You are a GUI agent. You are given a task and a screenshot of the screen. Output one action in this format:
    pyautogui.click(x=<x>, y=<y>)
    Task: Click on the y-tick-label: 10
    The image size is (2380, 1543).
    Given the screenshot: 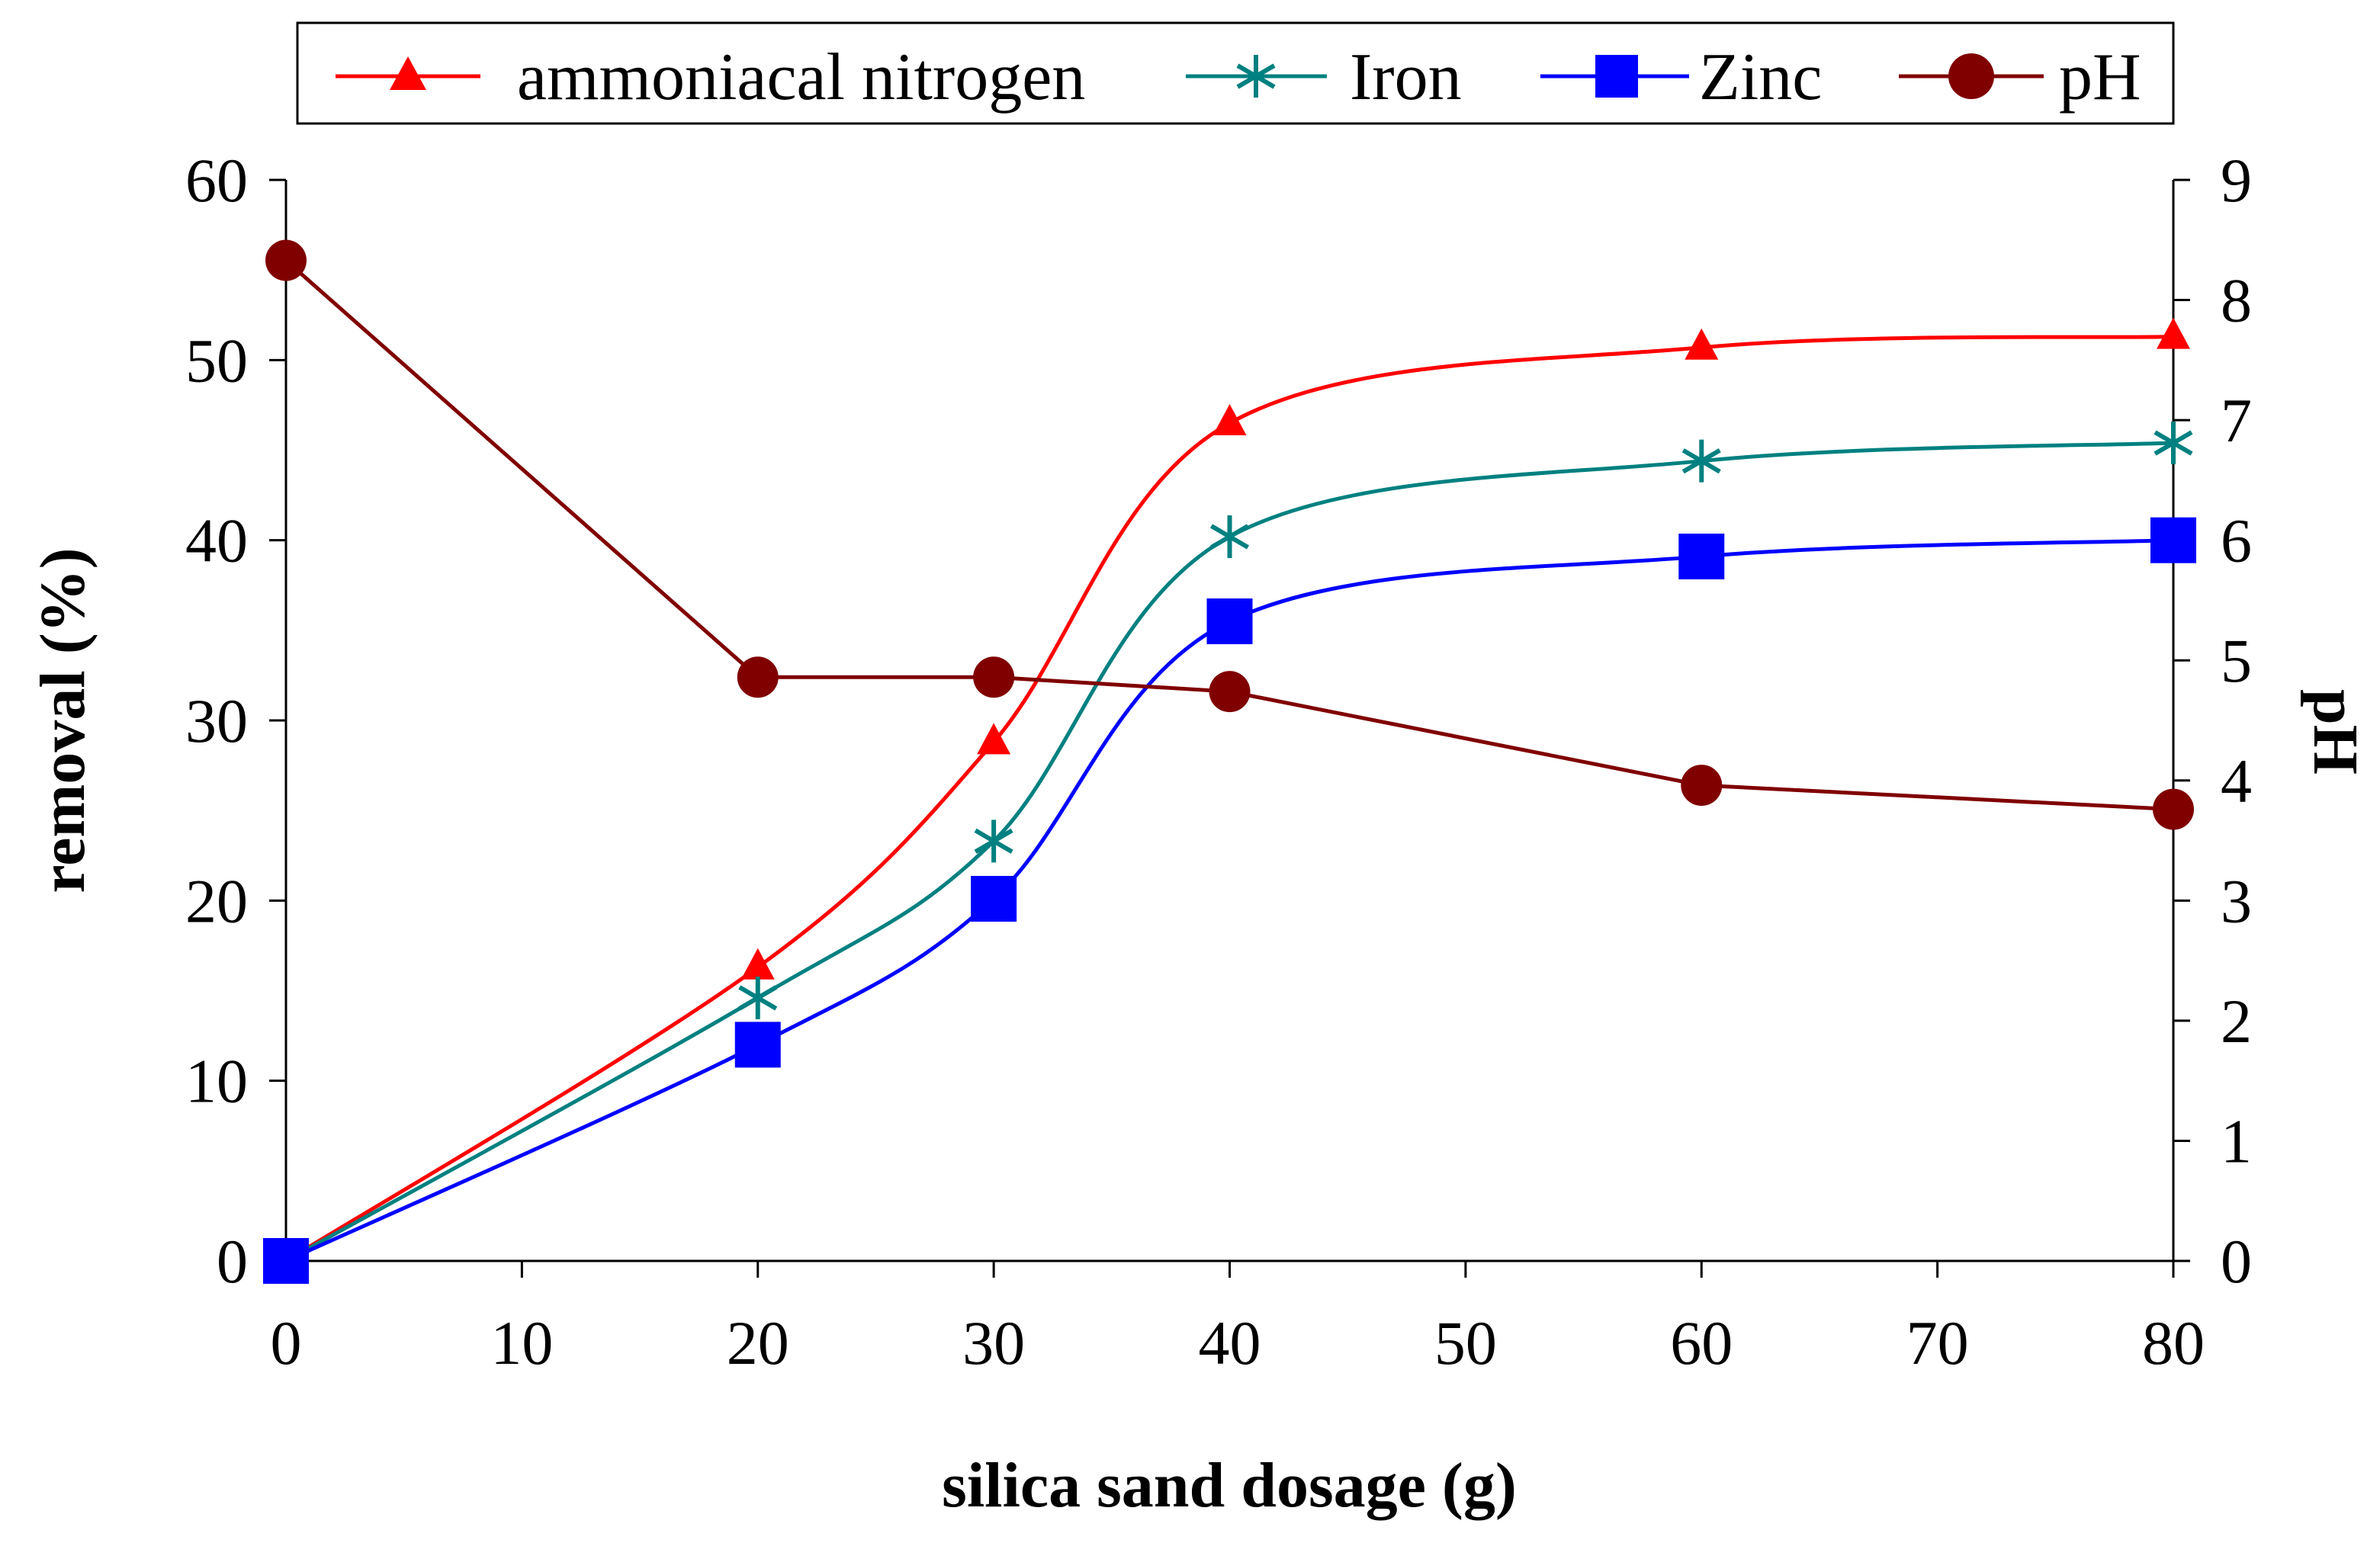 What is the action you would take?
    pyautogui.click(x=217, y=1081)
    